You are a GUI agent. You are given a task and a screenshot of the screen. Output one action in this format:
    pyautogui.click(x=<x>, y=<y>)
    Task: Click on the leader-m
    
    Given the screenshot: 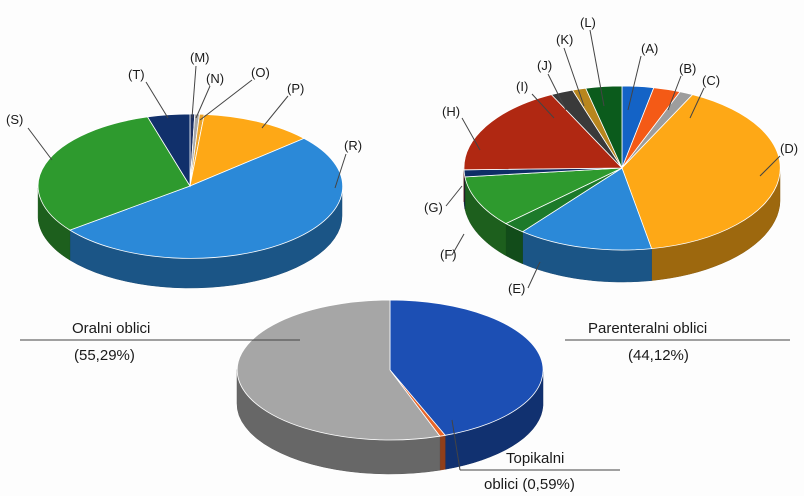 What is the action you would take?
    pyautogui.click(x=194, y=92)
    